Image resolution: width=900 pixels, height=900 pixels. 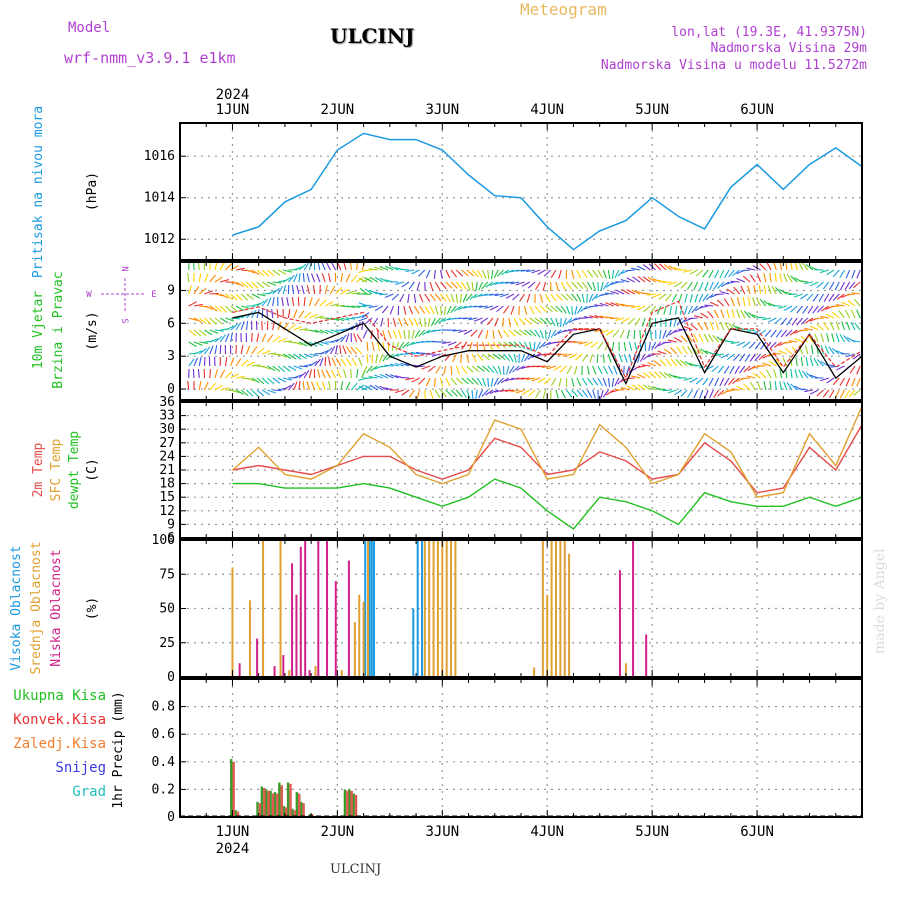 What do you see at coordinates (124, 268) in the screenshot?
I see `compass-north: N` at bounding box center [124, 268].